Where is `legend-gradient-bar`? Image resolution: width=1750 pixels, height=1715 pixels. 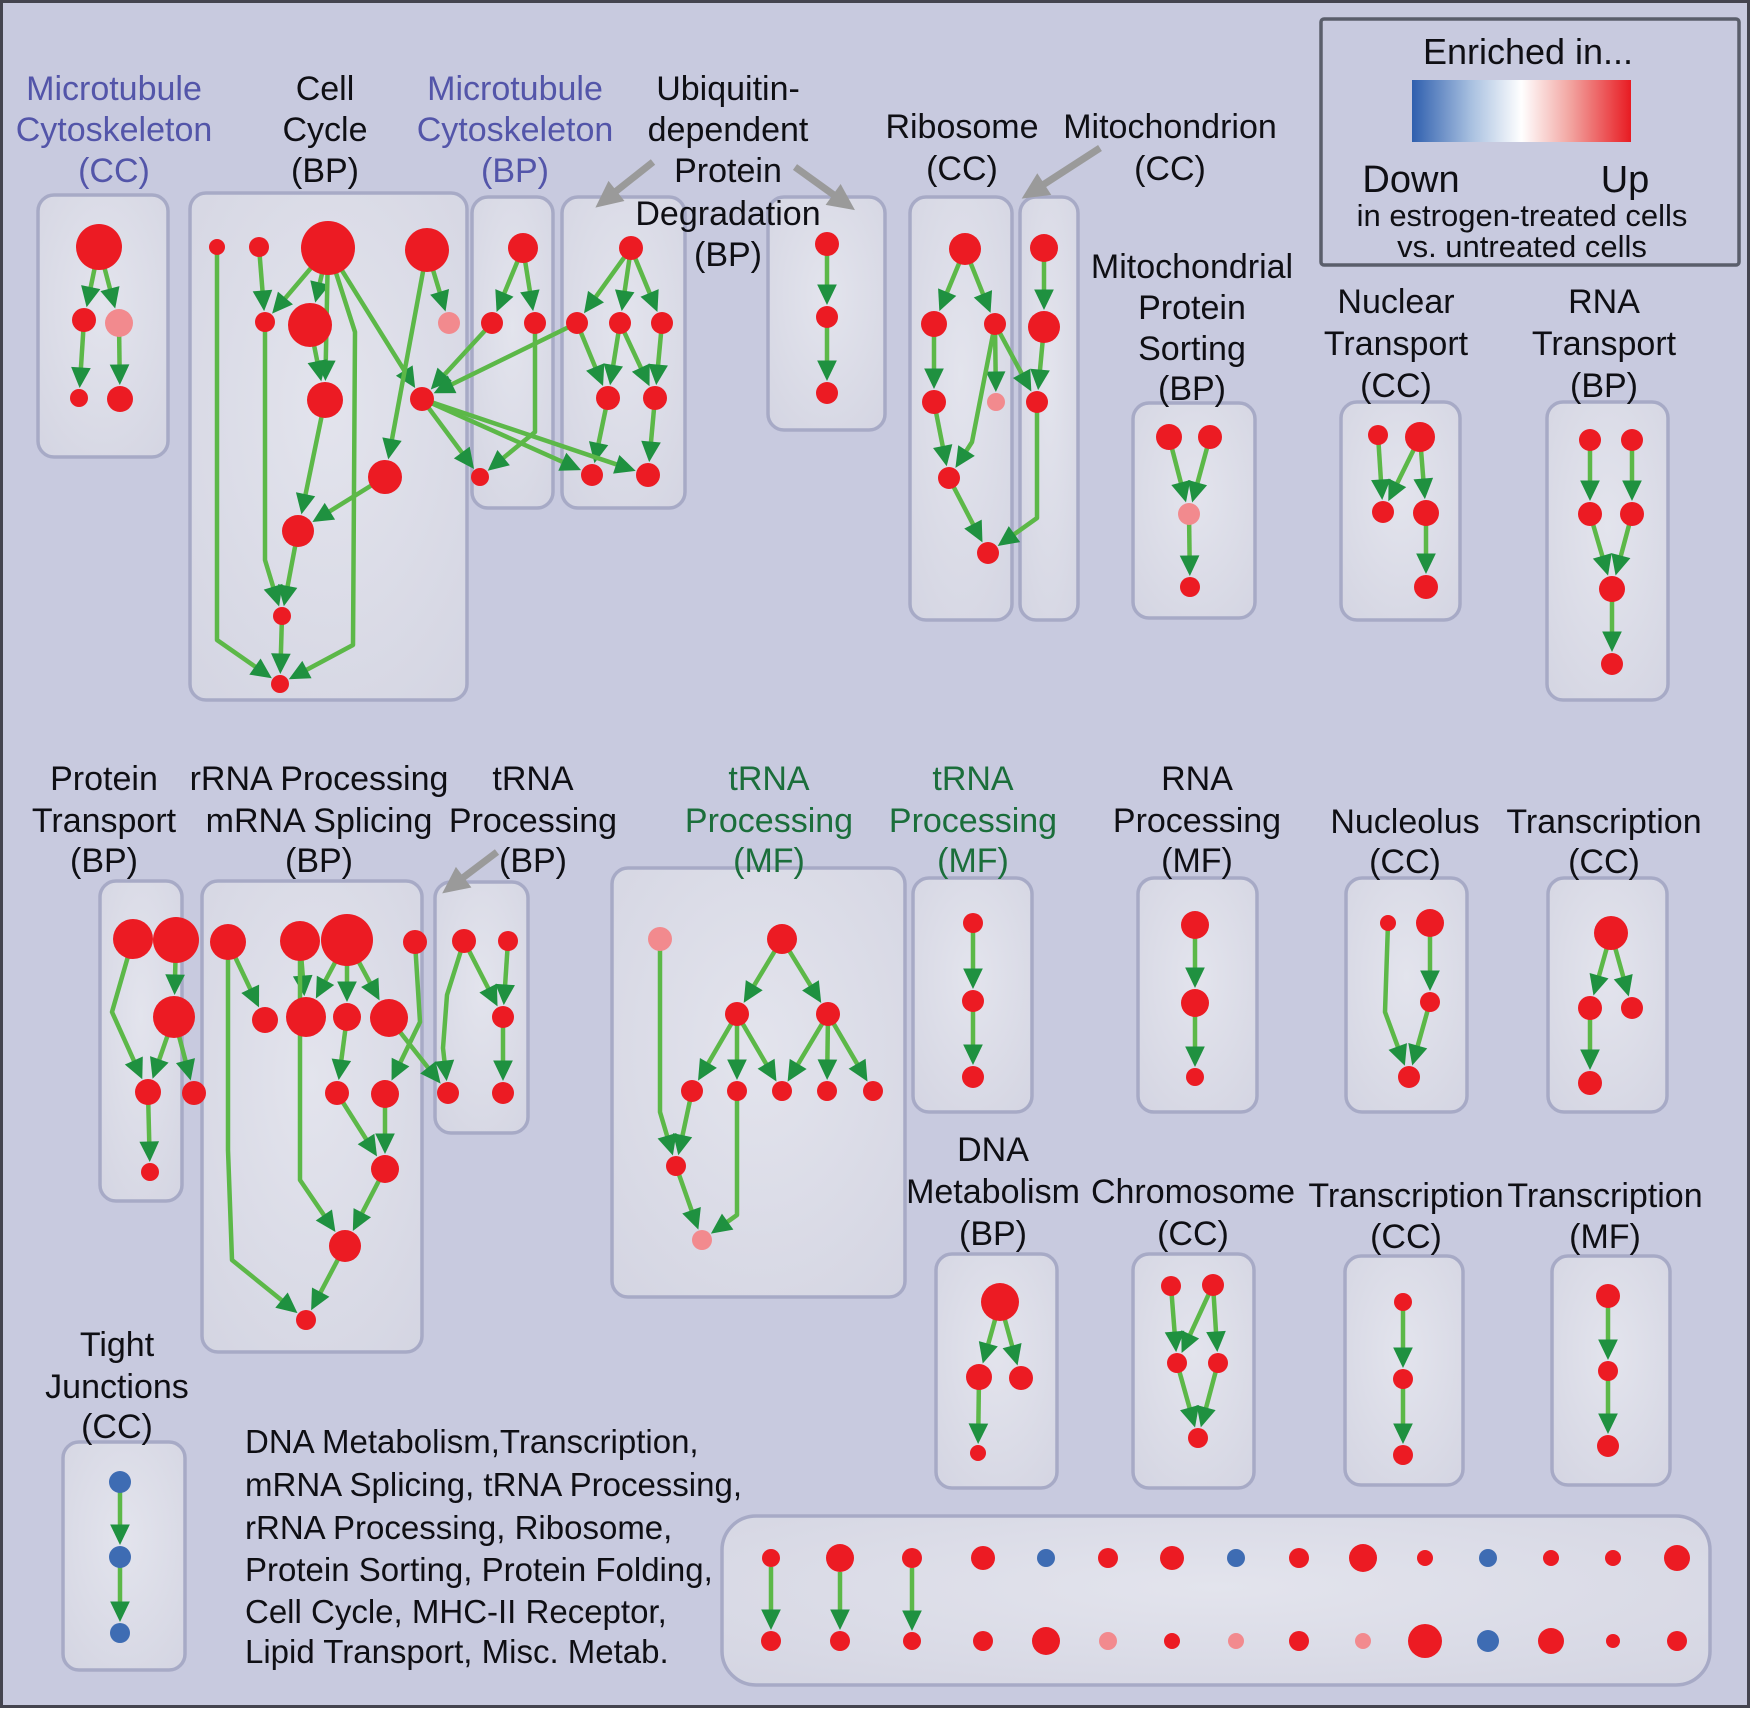 legend-gradient-bar is located at coordinates (1521, 111).